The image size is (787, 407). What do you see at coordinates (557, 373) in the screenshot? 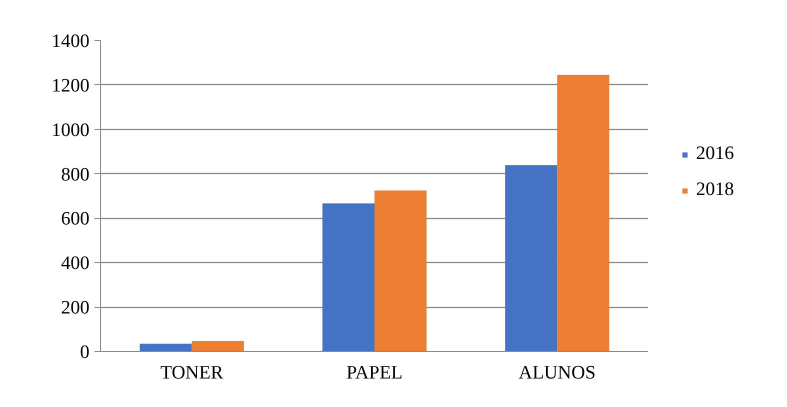
I see `x-tick-label: ALUNOS` at bounding box center [557, 373].